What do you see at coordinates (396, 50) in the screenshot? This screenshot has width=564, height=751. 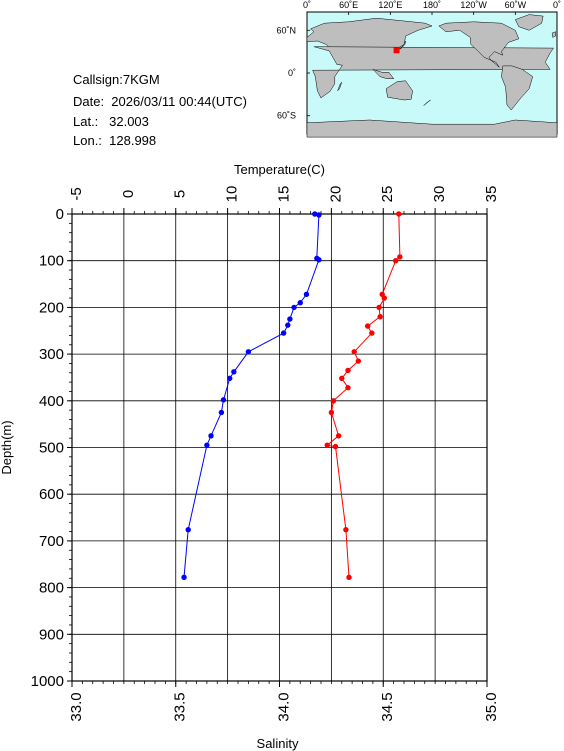 I see `station-marker` at bounding box center [396, 50].